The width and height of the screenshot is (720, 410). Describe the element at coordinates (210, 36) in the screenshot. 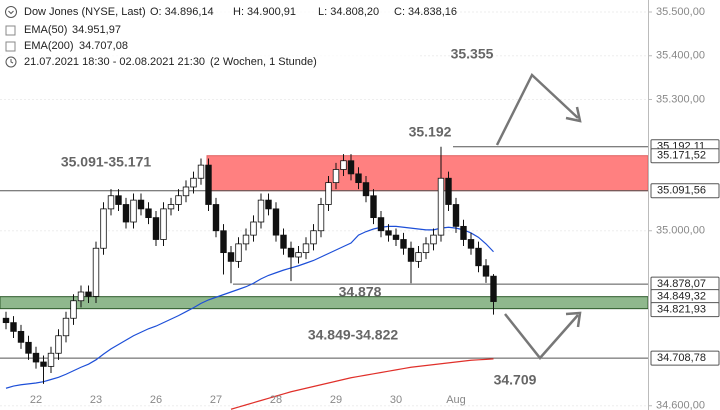

I see `legend-background` at that location.